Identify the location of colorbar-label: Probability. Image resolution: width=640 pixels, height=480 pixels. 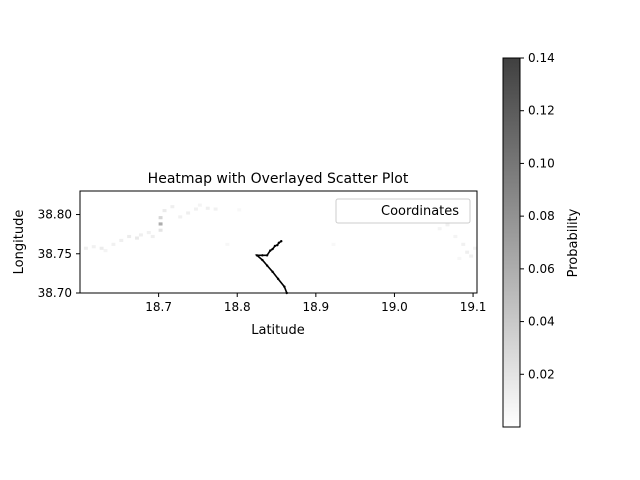
(573, 242).